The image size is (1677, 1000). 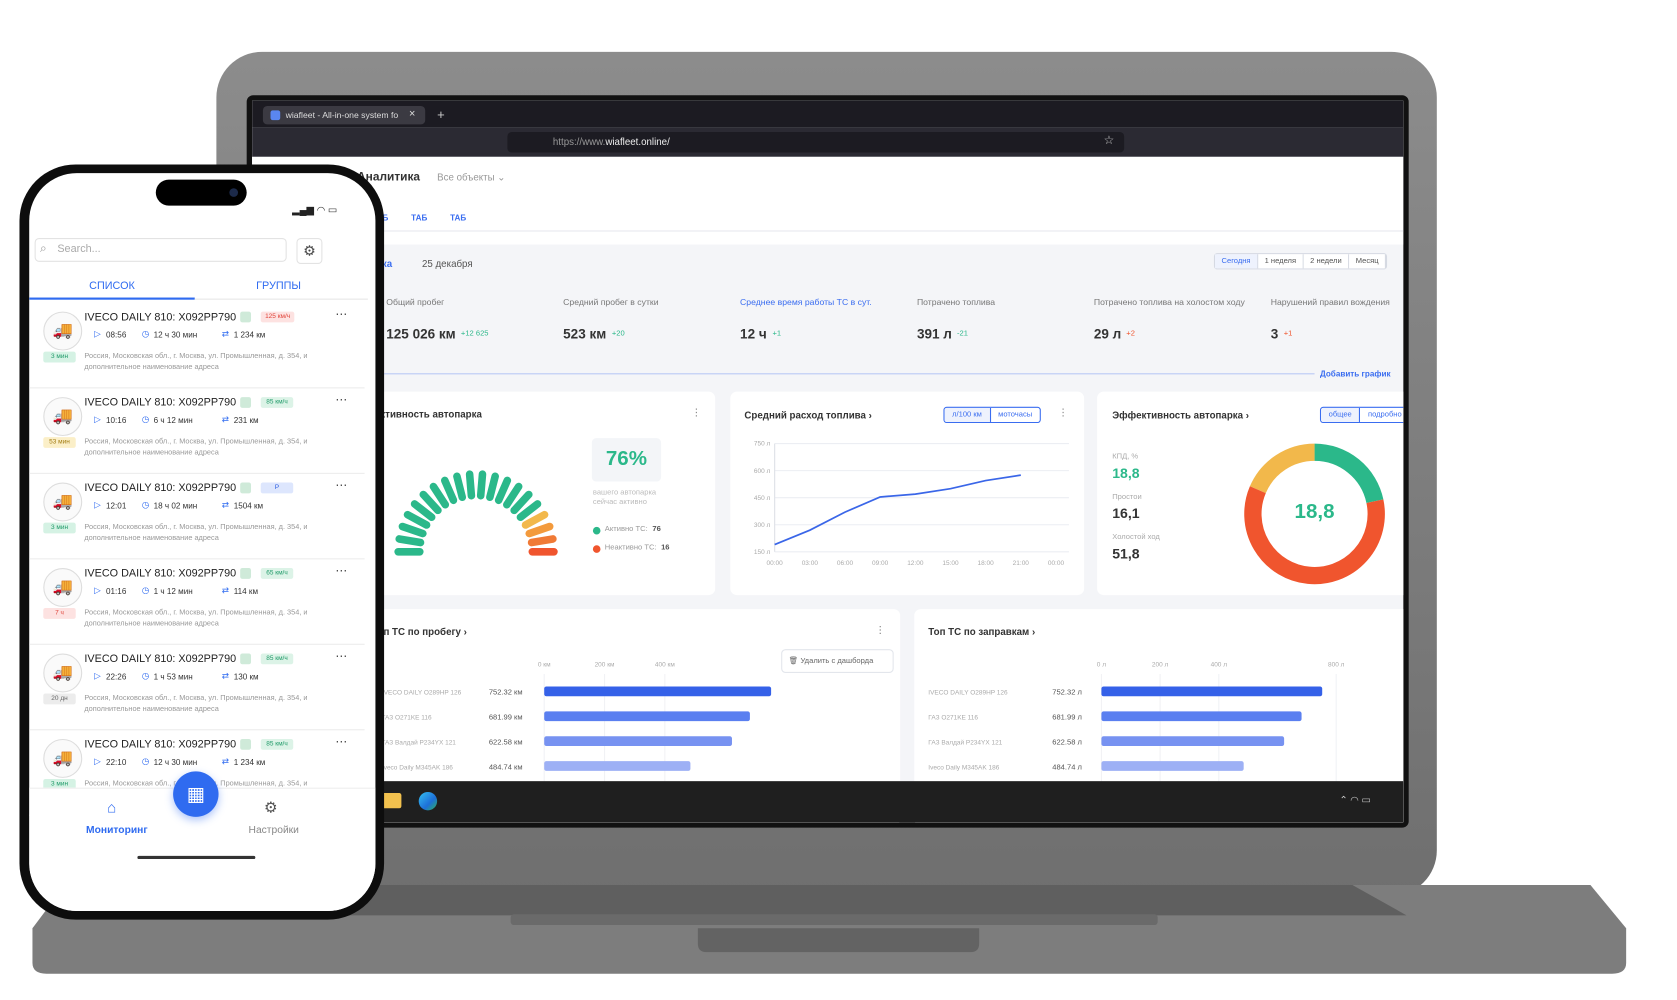 What do you see at coordinates (1384, 415) in the screenshot?
I see `toggle: подробно` at bounding box center [1384, 415].